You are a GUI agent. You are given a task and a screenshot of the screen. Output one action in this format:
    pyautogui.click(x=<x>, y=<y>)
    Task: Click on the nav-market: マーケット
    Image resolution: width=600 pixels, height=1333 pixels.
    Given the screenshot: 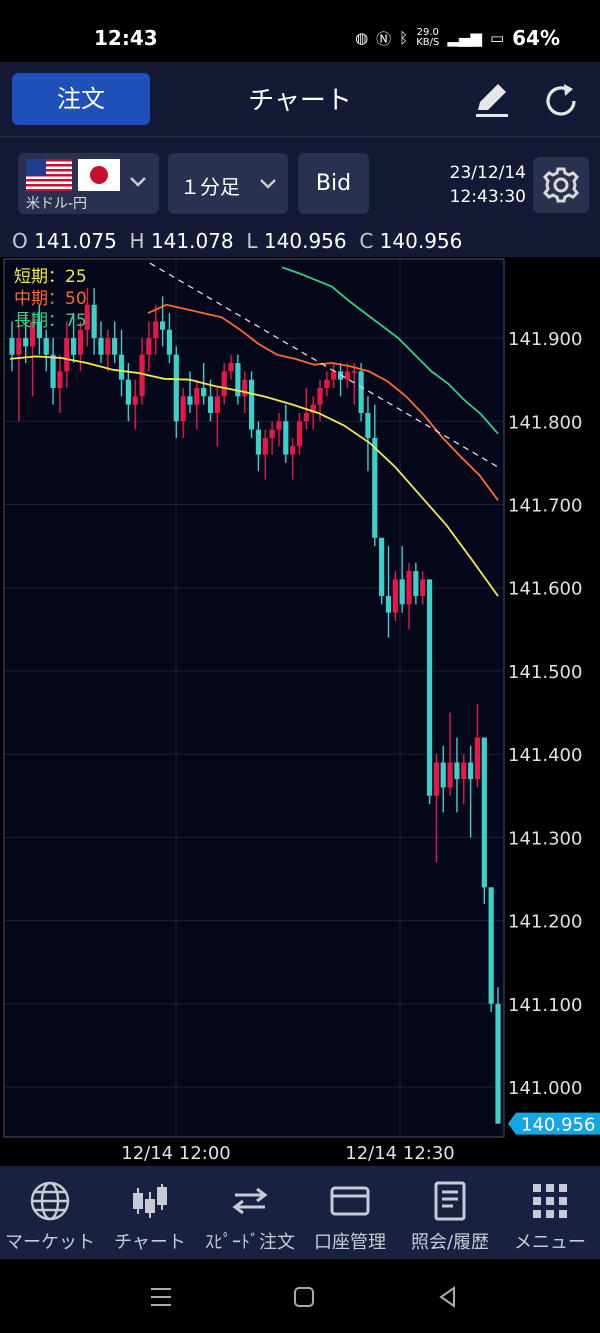 What is the action you would take?
    pyautogui.click(x=50, y=1212)
    